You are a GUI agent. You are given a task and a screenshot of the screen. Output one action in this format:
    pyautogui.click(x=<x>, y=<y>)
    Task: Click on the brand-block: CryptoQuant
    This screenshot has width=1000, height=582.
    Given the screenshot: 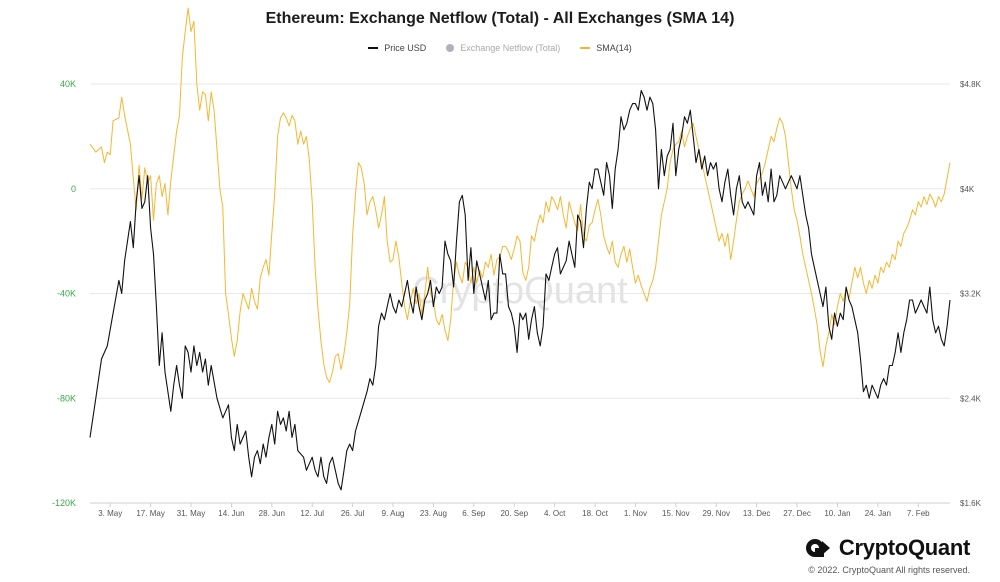 What is the action you would take?
    pyautogui.click(x=887, y=548)
    